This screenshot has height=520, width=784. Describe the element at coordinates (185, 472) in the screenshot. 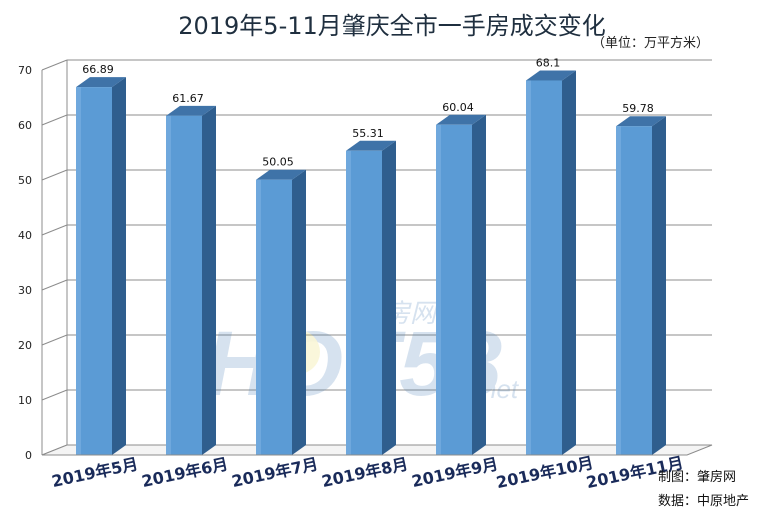

I see `x-tick-label: 2019年6月` at that location.